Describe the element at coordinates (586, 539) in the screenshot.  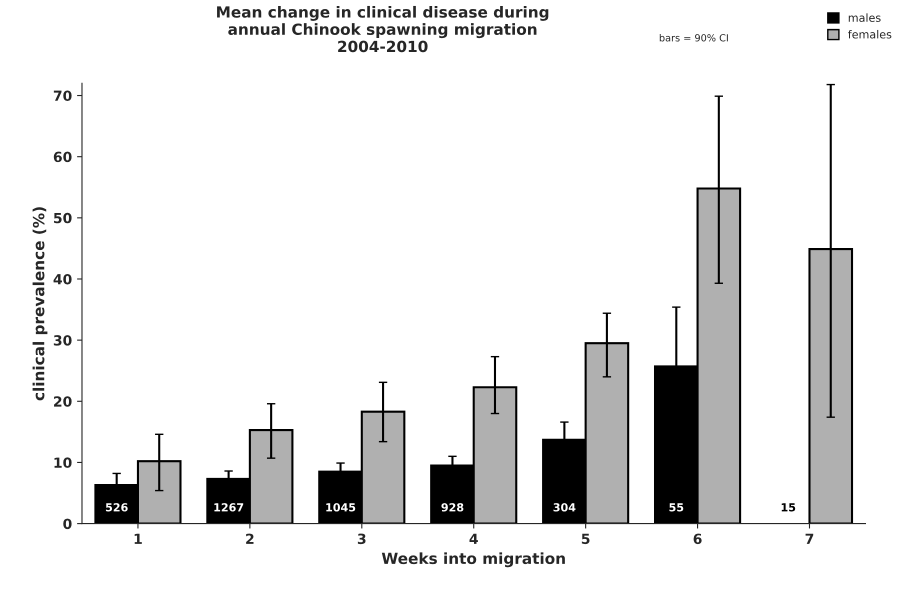
I see `x-tick-label: 5` at that location.